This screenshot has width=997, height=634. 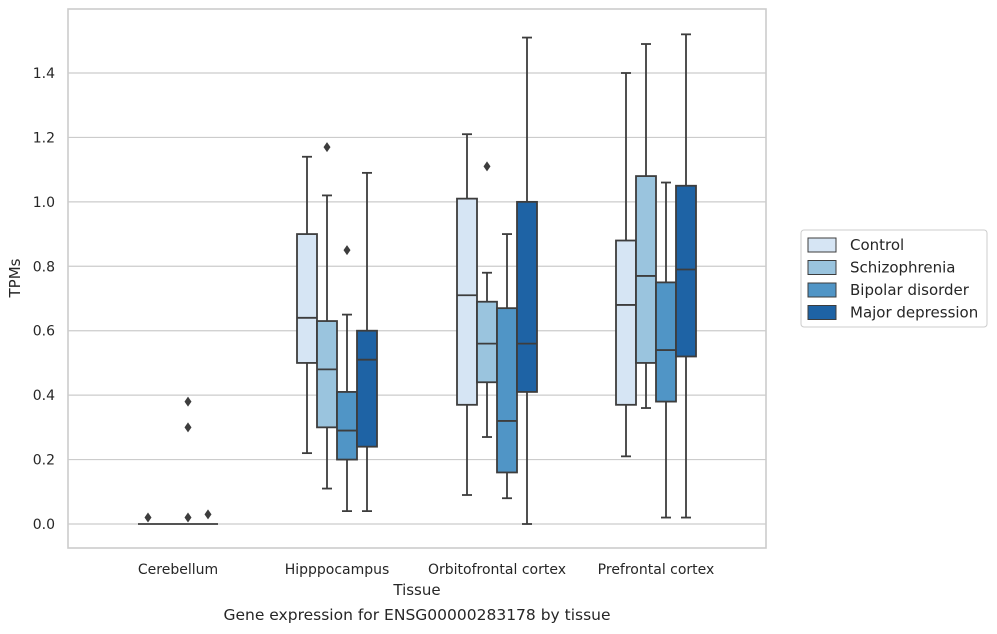 I want to click on y-tick-labels: 0.0 0.2 0.4 0.6 0.8 1.0 1.2 1.4, so click(x=44, y=299).